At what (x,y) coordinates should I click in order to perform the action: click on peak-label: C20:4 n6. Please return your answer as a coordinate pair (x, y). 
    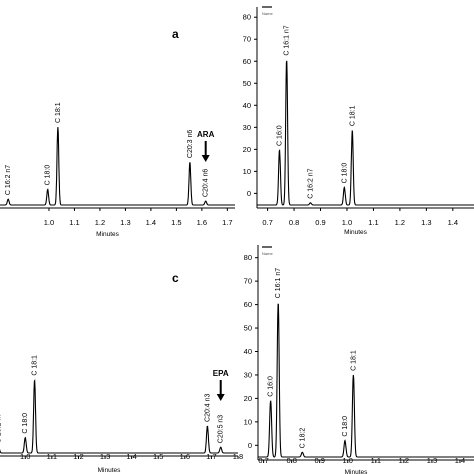
    Looking at the image, I should click on (206, 183).